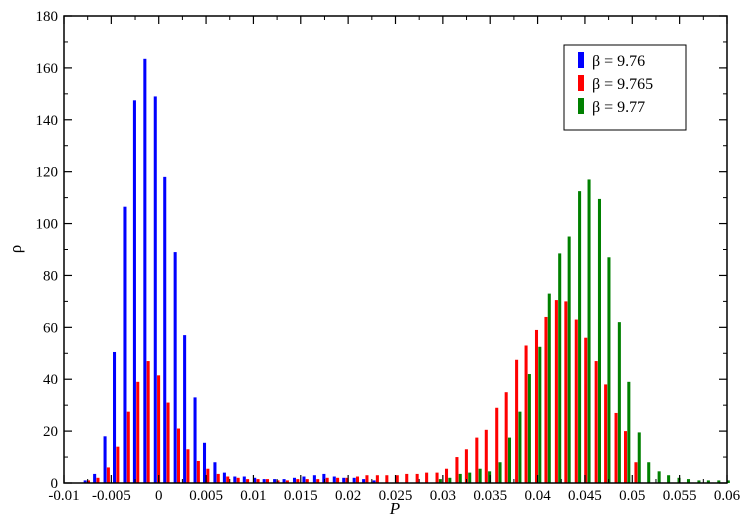 Image resolution: width=744 pixels, height=516 pixels. What do you see at coordinates (301, 496) in the screenshot?
I see `x-tick-label: 0.015` at bounding box center [301, 496].